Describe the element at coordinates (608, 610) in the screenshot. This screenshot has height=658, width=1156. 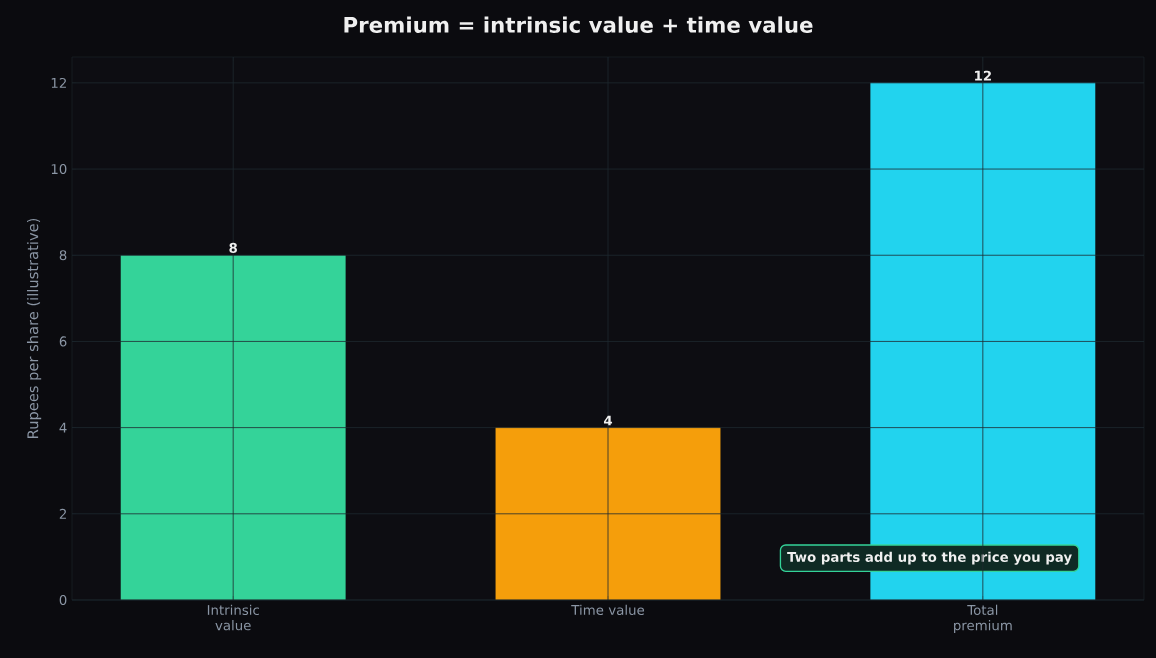
I see `x-tick-label: Time value` at that location.